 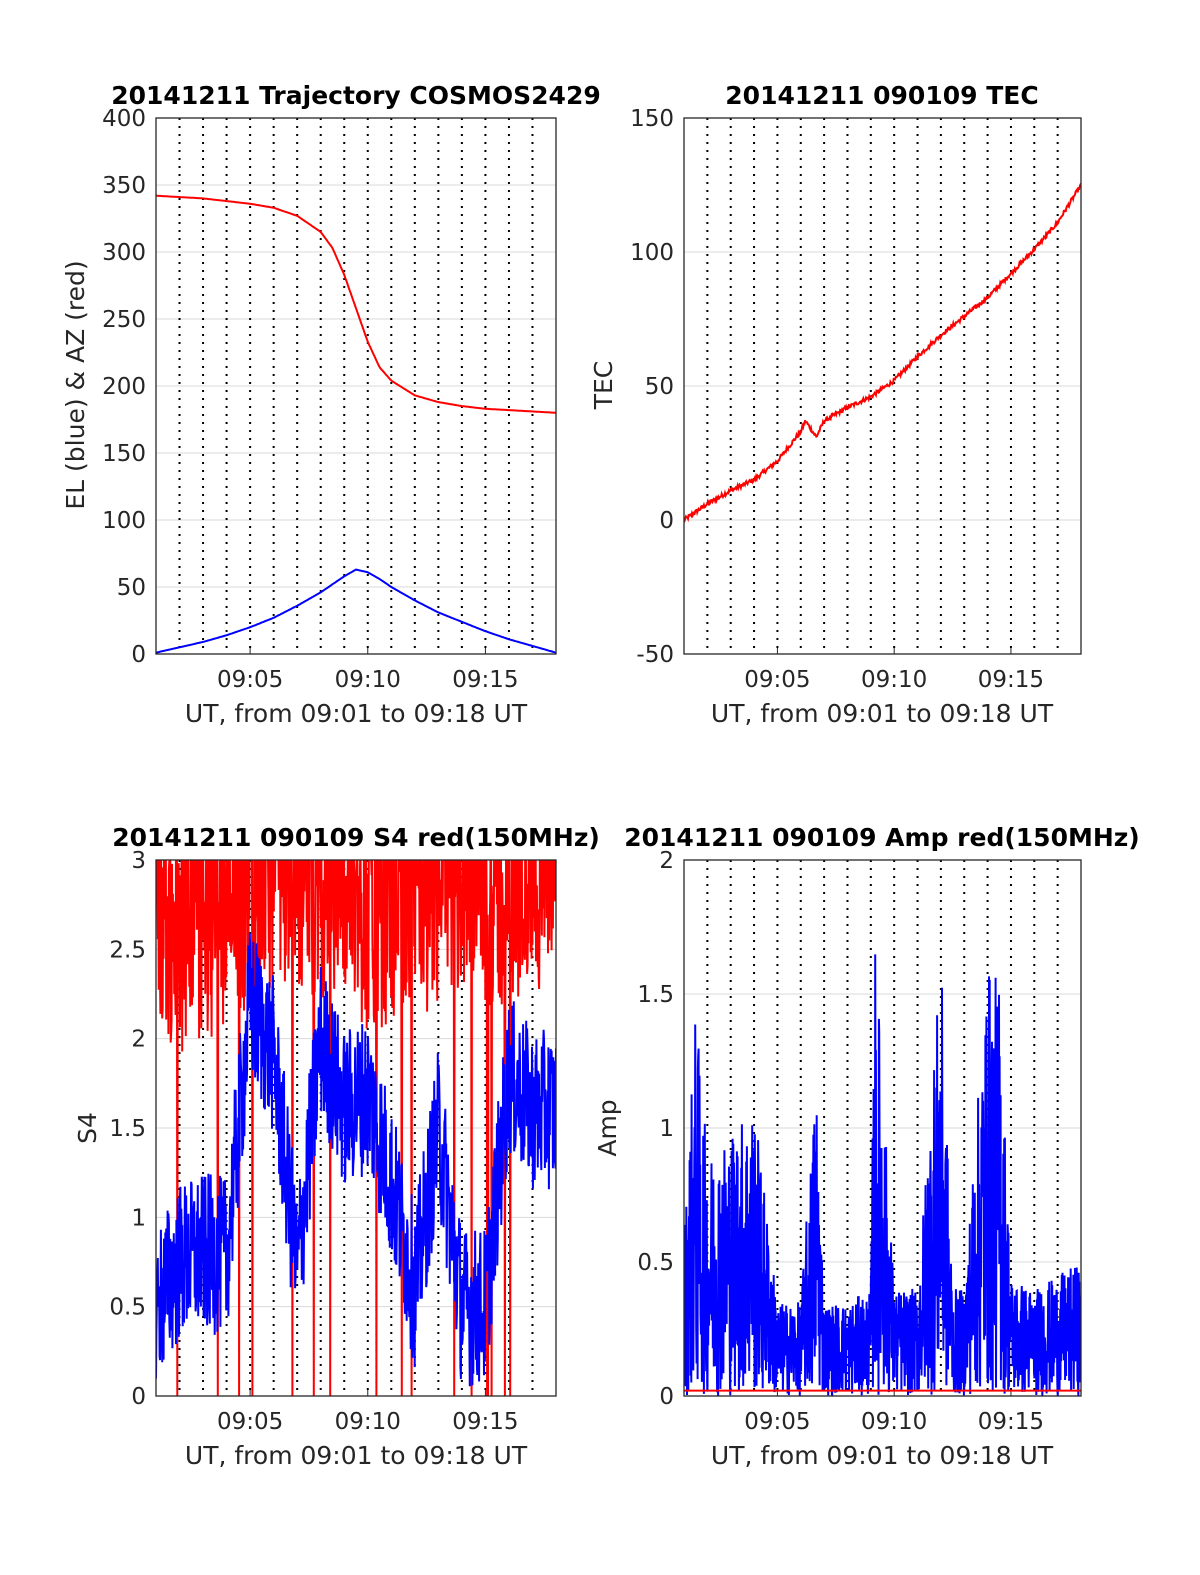 I want to click on chart-title: 20141211 090109 TEC, so click(x=881, y=95).